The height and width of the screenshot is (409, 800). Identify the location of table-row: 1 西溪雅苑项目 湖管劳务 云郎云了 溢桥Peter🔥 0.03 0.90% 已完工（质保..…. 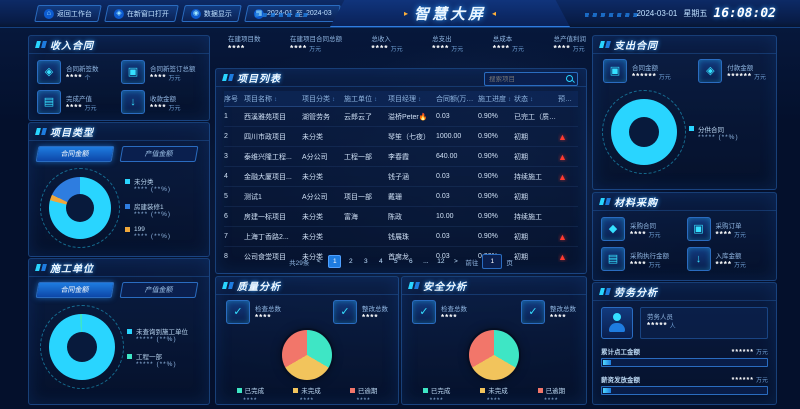
(401, 117).